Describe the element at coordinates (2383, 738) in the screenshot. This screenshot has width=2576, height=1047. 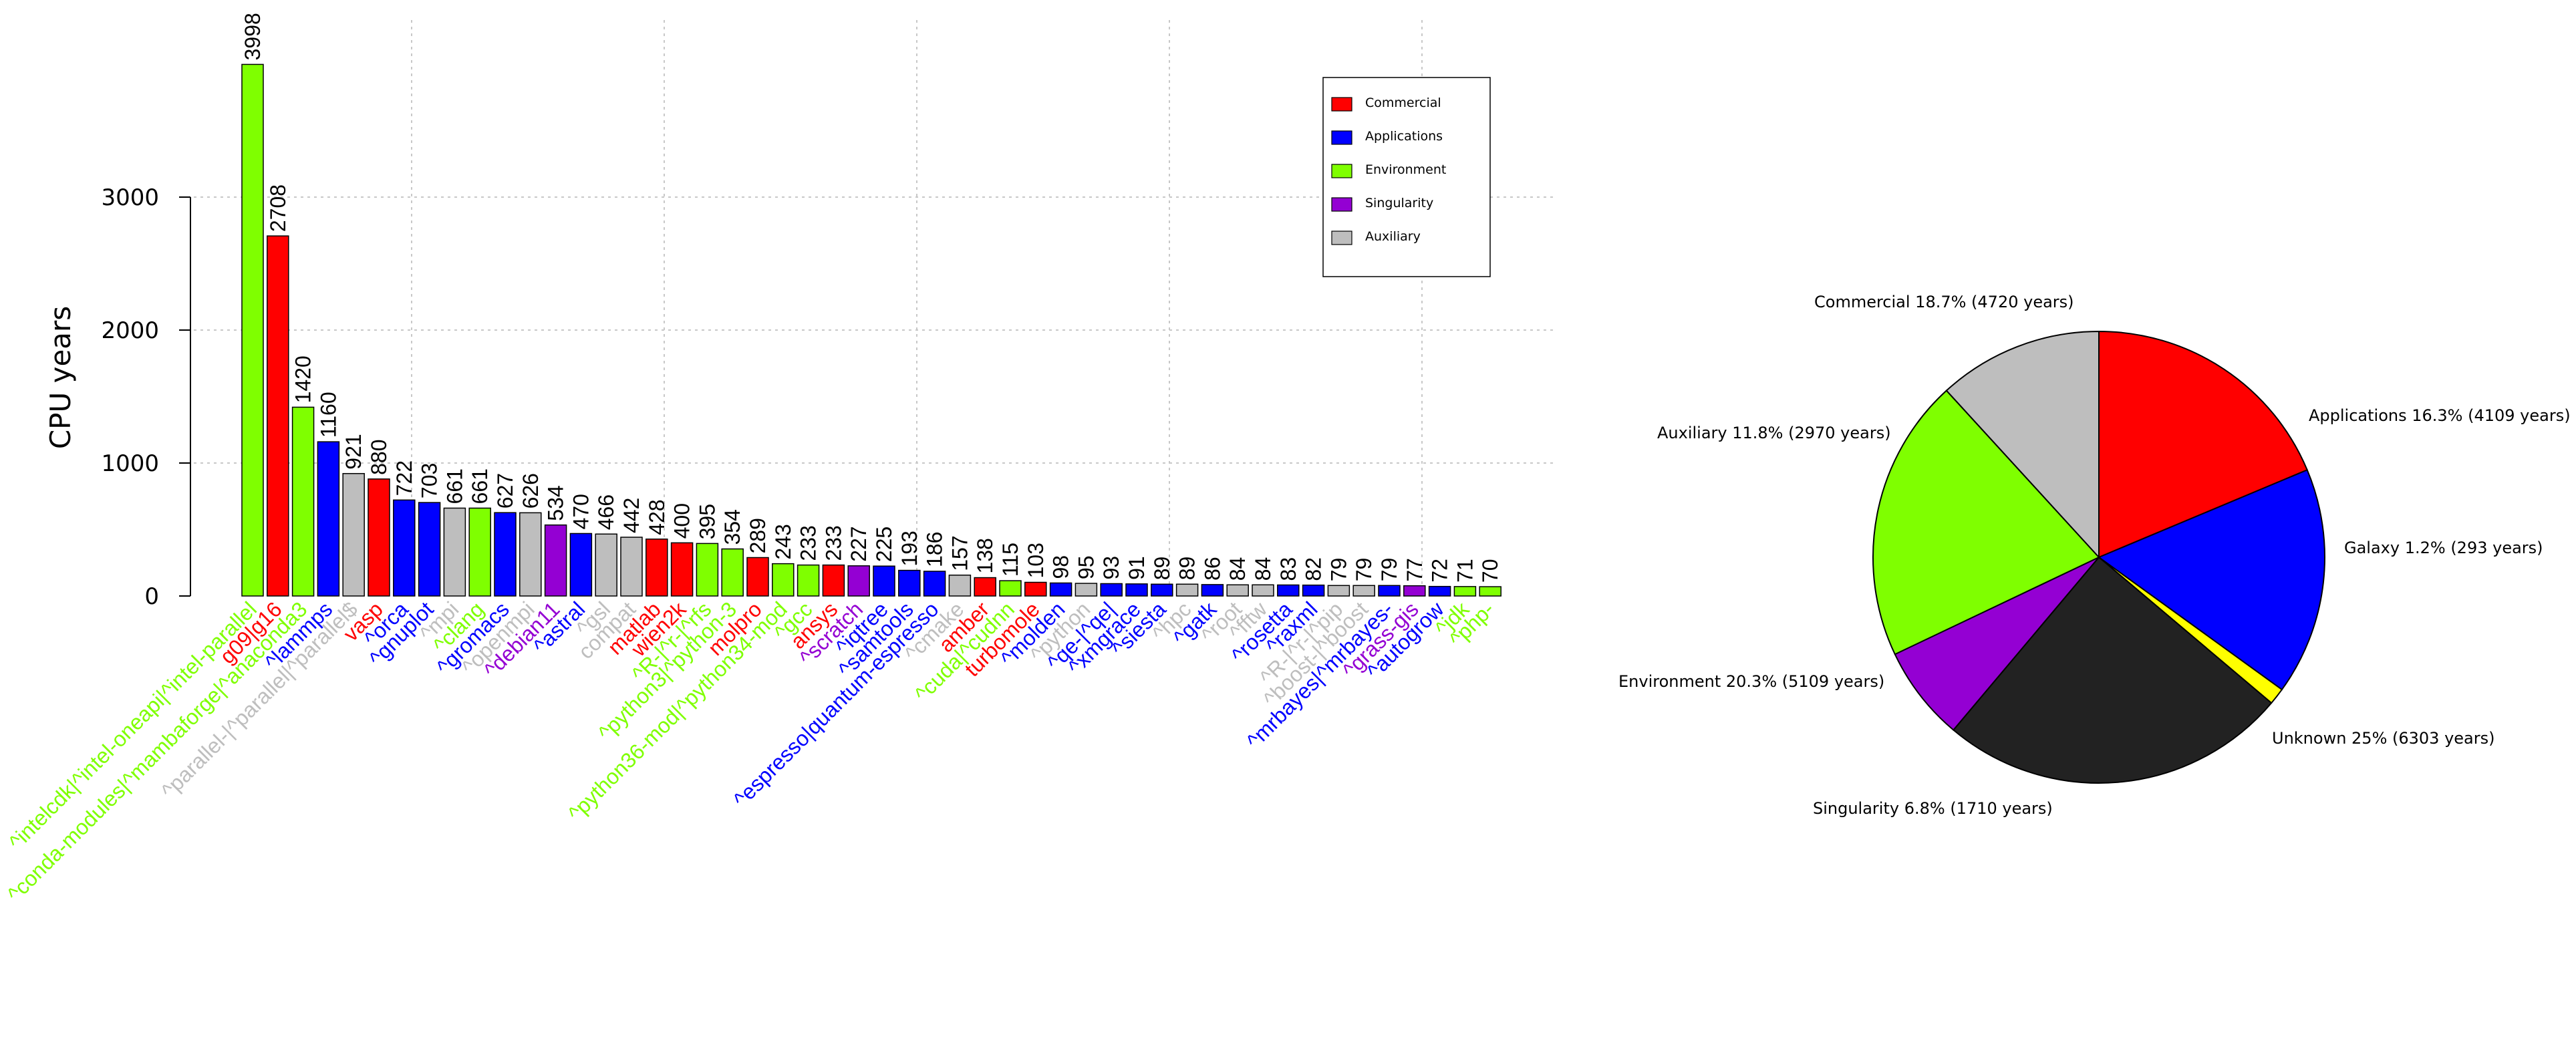
I see `pie-slice-label: Unknown 25% (6303 years)` at that location.